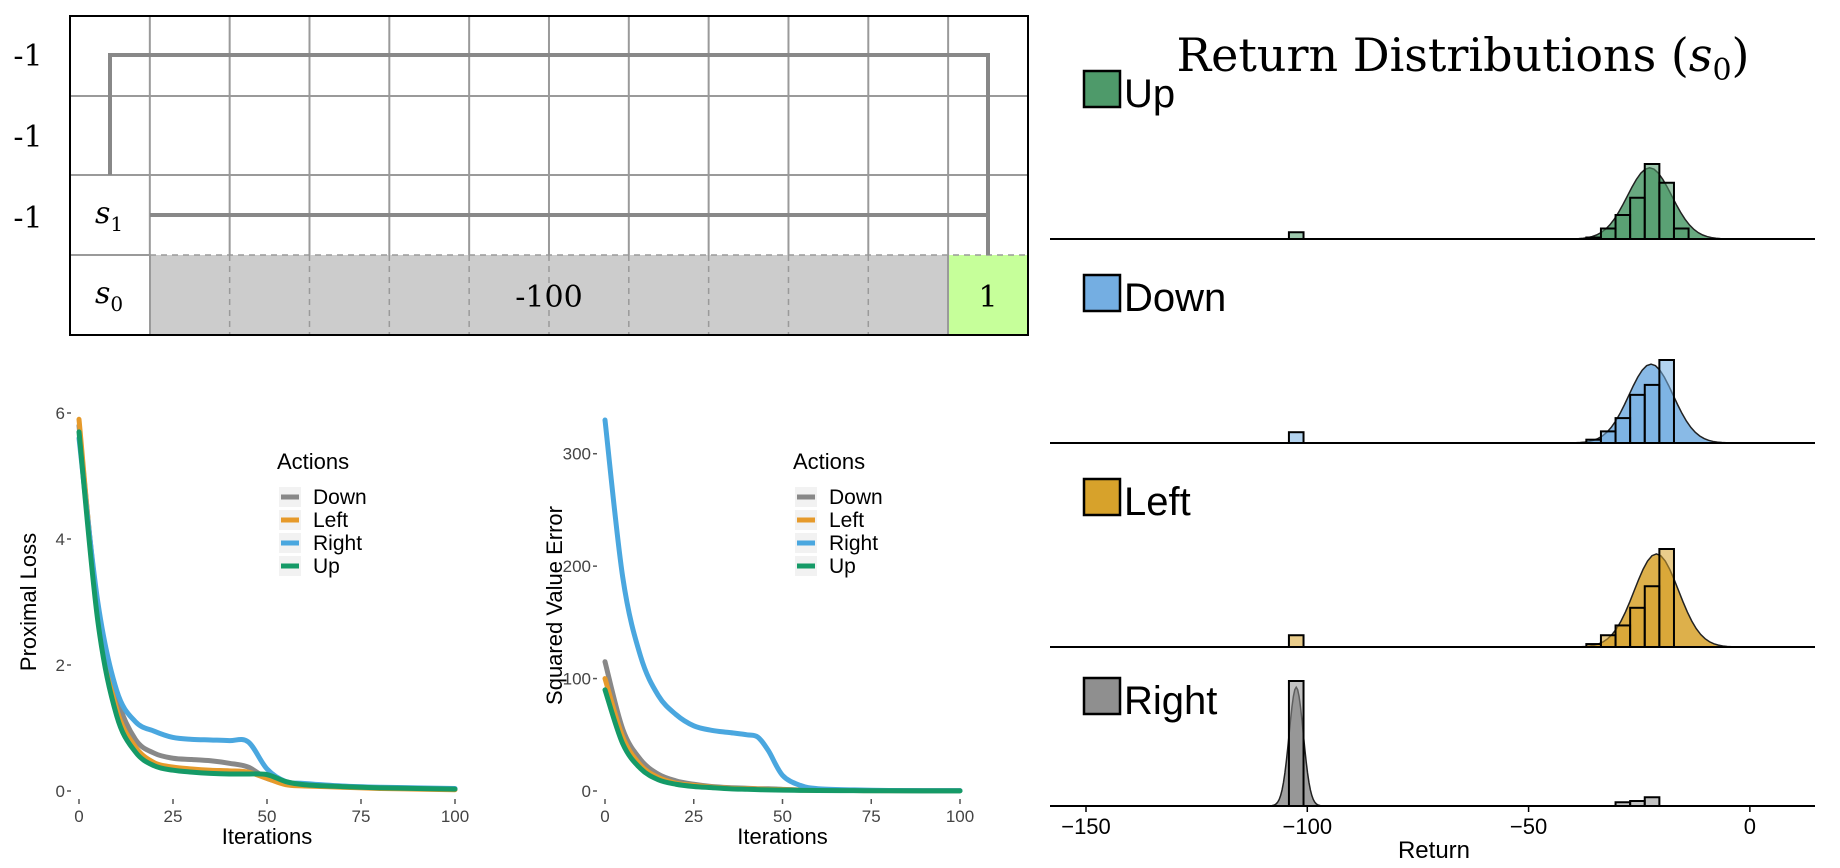  What do you see at coordinates (27, 56) in the screenshot?
I see `row-reward-0: -1` at bounding box center [27, 56].